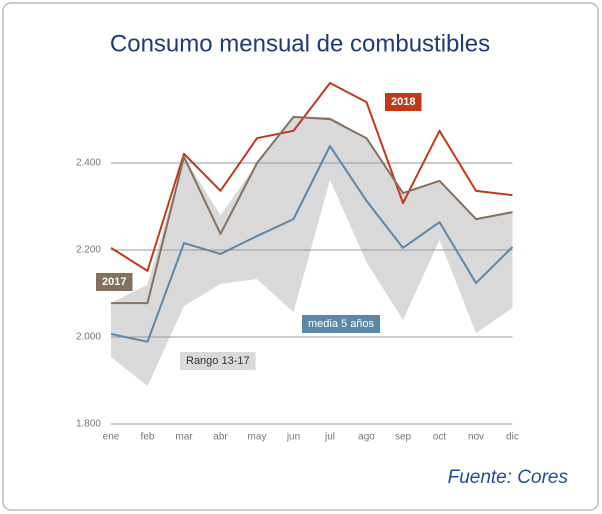 The image size is (602, 514). I want to click on y-tick-label: 2.400, so click(88, 163).